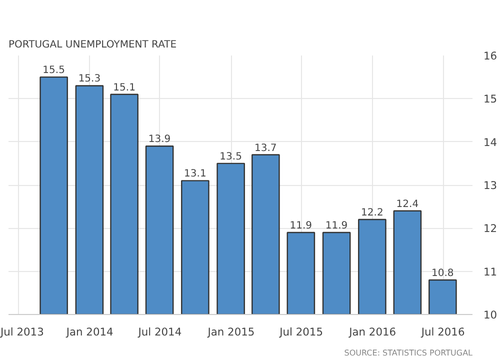  I want to click on data-label: 13.1, so click(195, 174).